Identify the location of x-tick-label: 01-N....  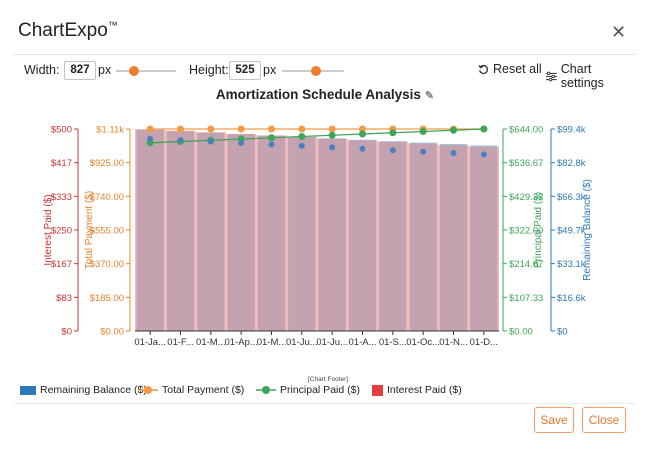
(453, 342).